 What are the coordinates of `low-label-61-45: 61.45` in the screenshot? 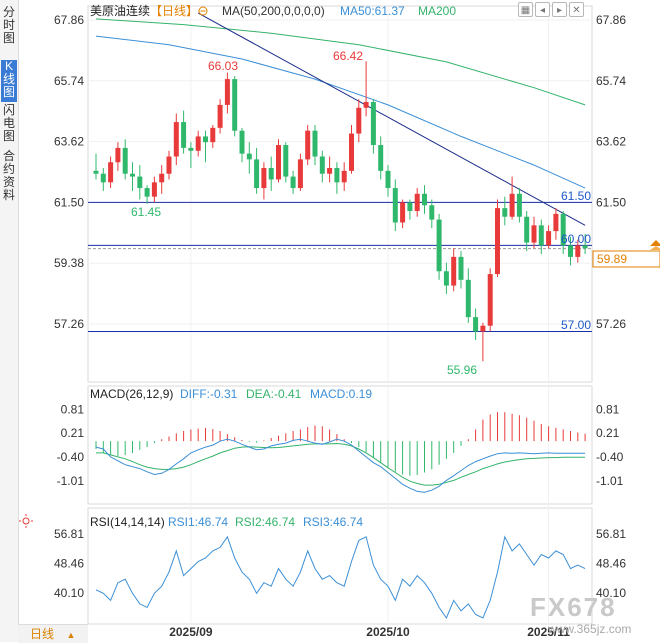 It's located at (146, 212).